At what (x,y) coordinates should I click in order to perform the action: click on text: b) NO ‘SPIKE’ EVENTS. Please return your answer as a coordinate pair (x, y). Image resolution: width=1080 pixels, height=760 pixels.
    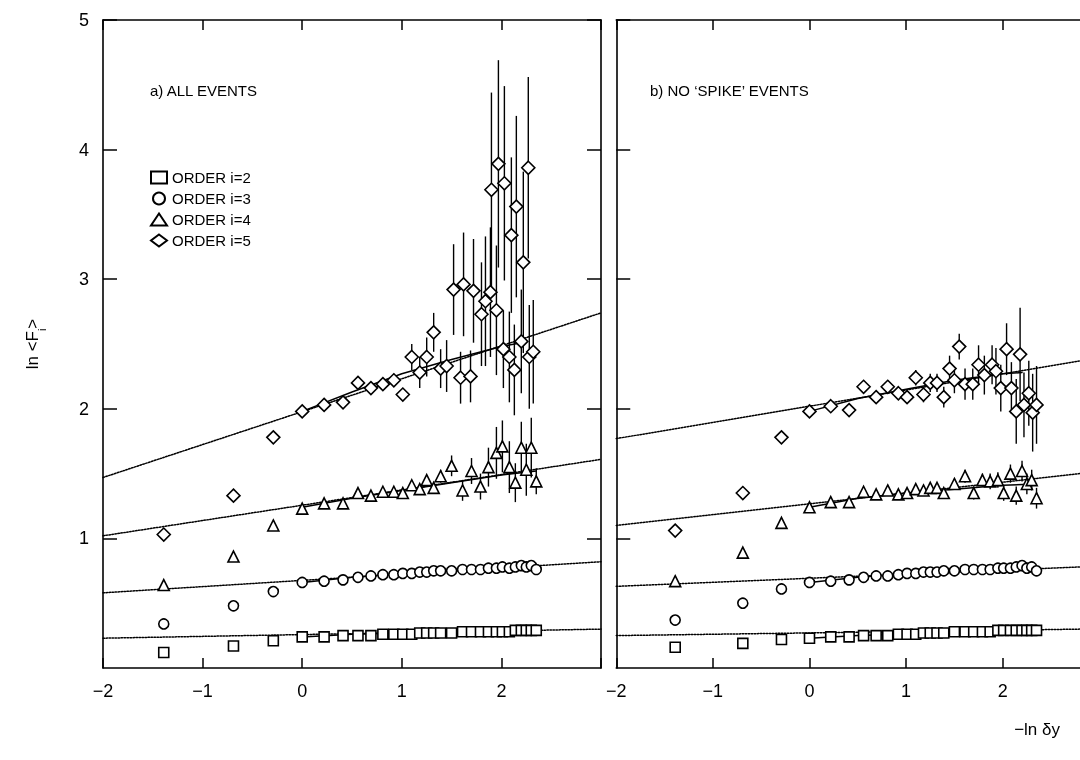
    Looking at the image, I should click on (729, 90).